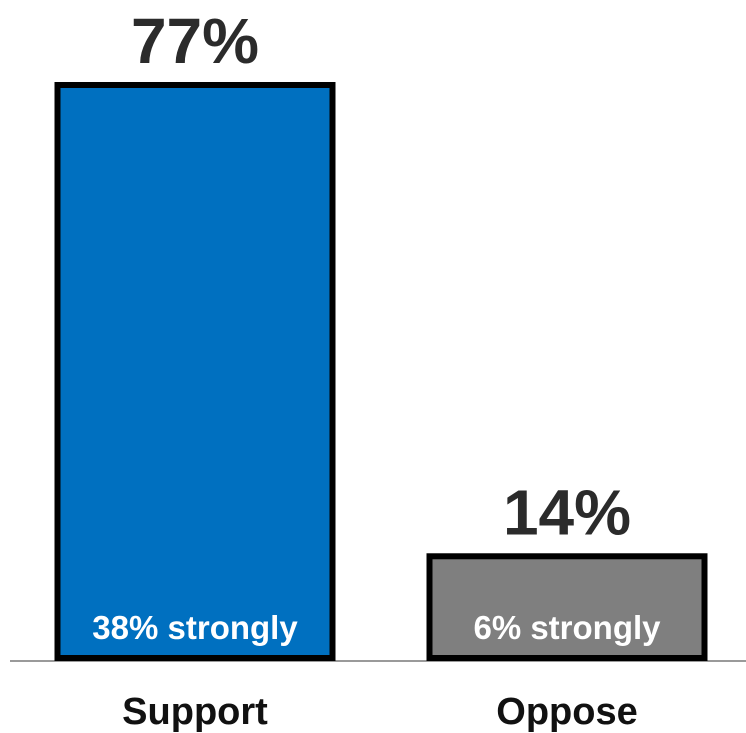 The width and height of the screenshot is (746, 733). Describe the element at coordinates (567, 607) in the screenshot. I see `bar-oppose` at that location.